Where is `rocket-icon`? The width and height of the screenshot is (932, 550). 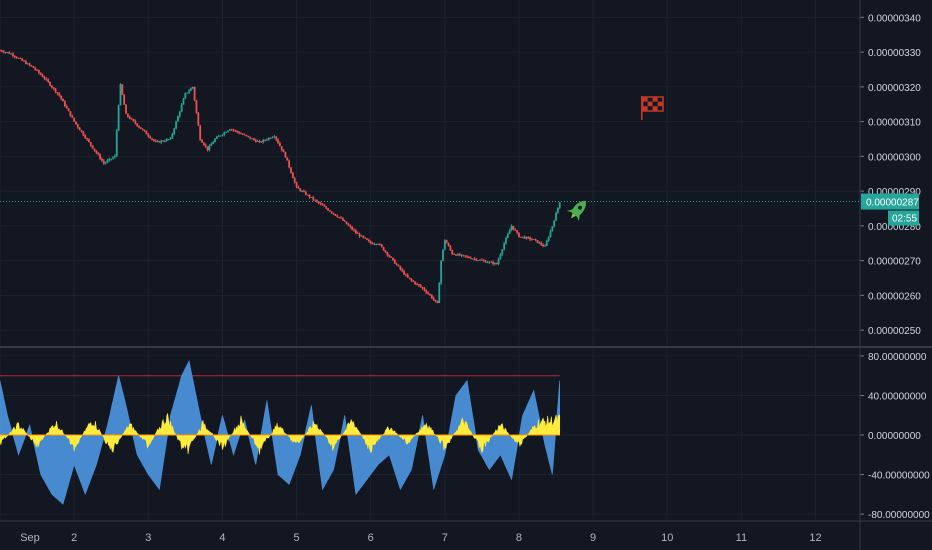
rocket-icon is located at coordinates (576, 211).